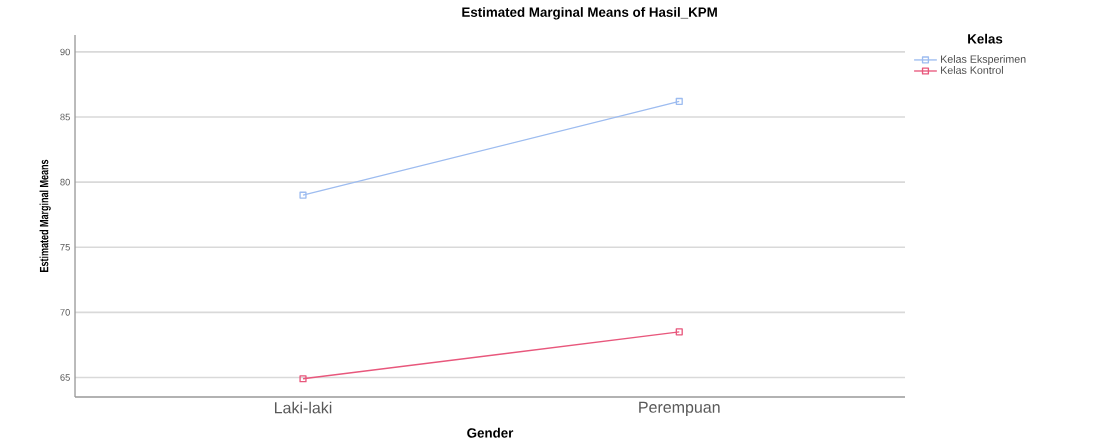  I want to click on chart-title: Estimated Marginal Means of Hasil_KPM, so click(589, 13).